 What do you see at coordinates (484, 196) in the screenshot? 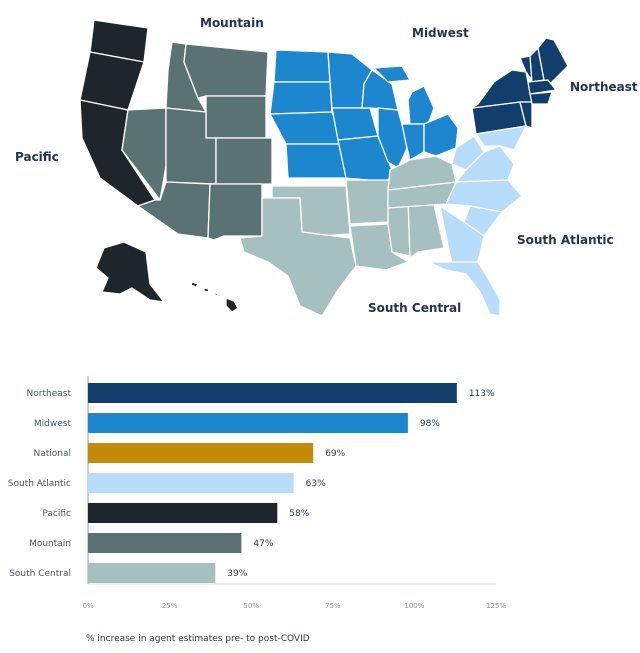
I see `state-north-carolina` at bounding box center [484, 196].